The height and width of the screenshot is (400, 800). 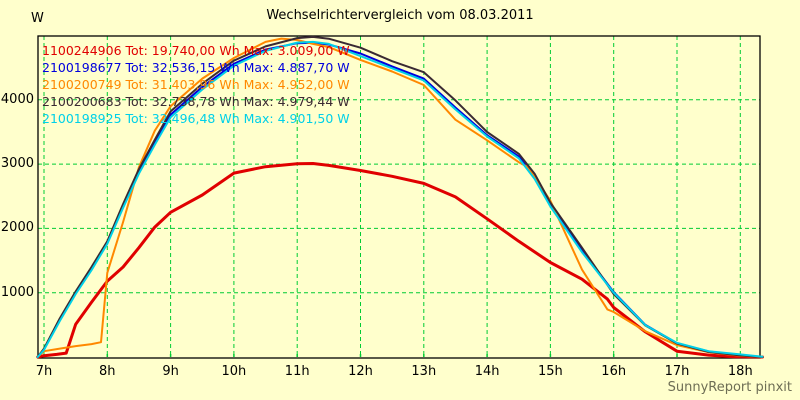 I want to click on y-tick-label-3000: 3000, so click(x=17, y=164).